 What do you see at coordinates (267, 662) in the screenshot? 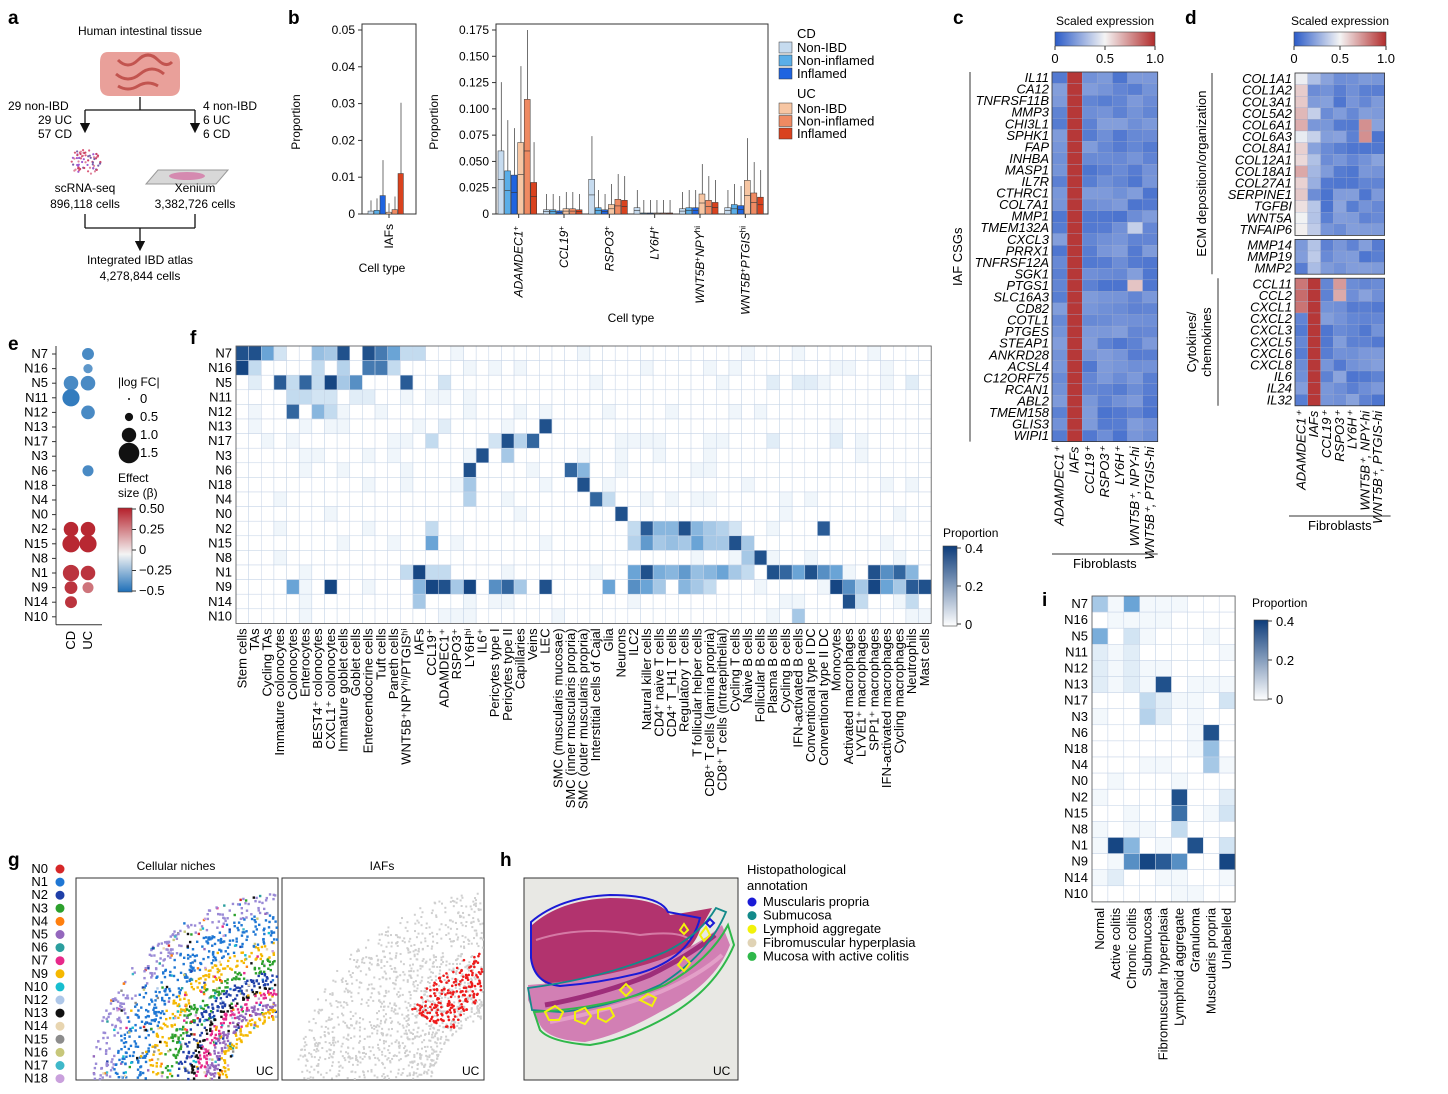
I see `f-celltype-label: Cycling TAs` at bounding box center [267, 662].